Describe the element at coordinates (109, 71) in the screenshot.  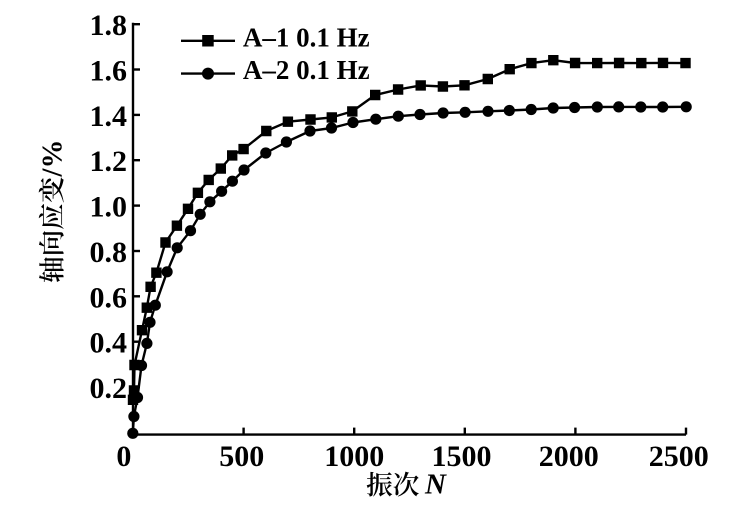
I see `svg-text: 1.6` at that location.